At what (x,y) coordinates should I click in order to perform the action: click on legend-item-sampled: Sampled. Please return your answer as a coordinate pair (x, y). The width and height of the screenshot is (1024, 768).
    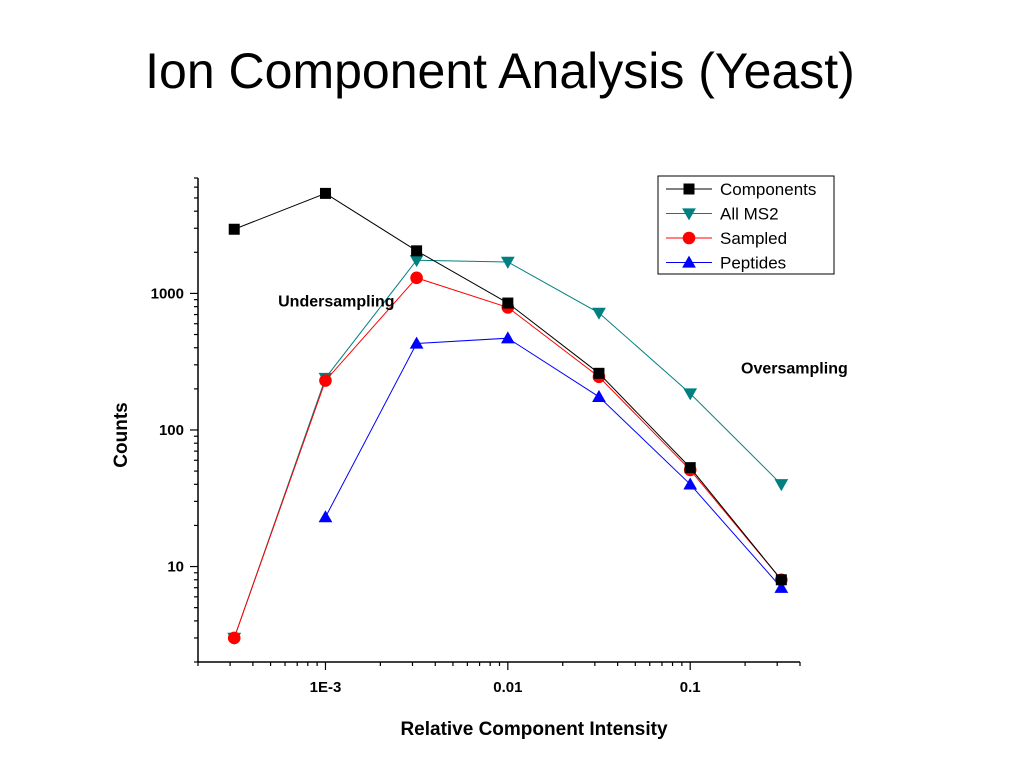
    Looking at the image, I should click on (726, 238).